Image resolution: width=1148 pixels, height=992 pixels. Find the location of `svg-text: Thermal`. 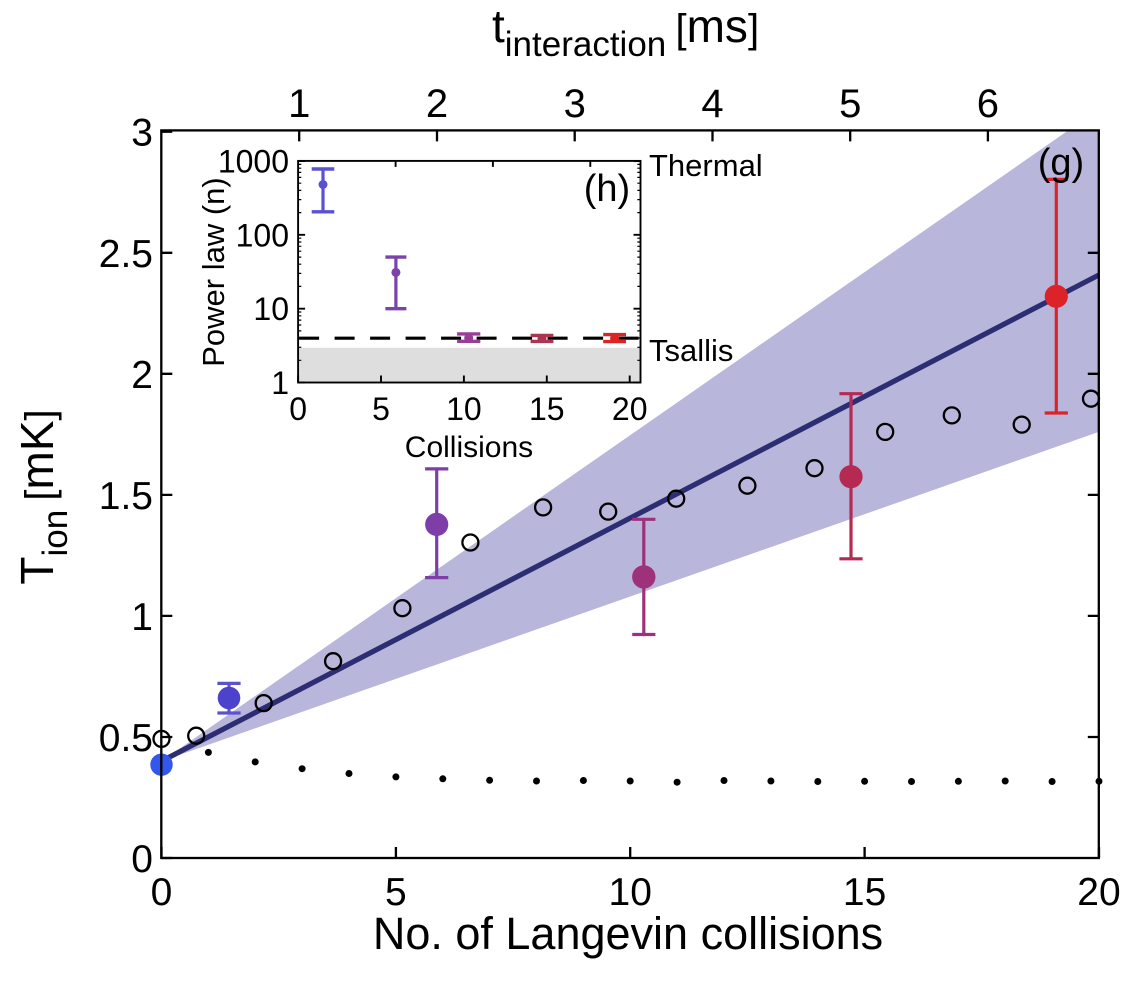

svg-text: Thermal is located at coordinates (706, 165).